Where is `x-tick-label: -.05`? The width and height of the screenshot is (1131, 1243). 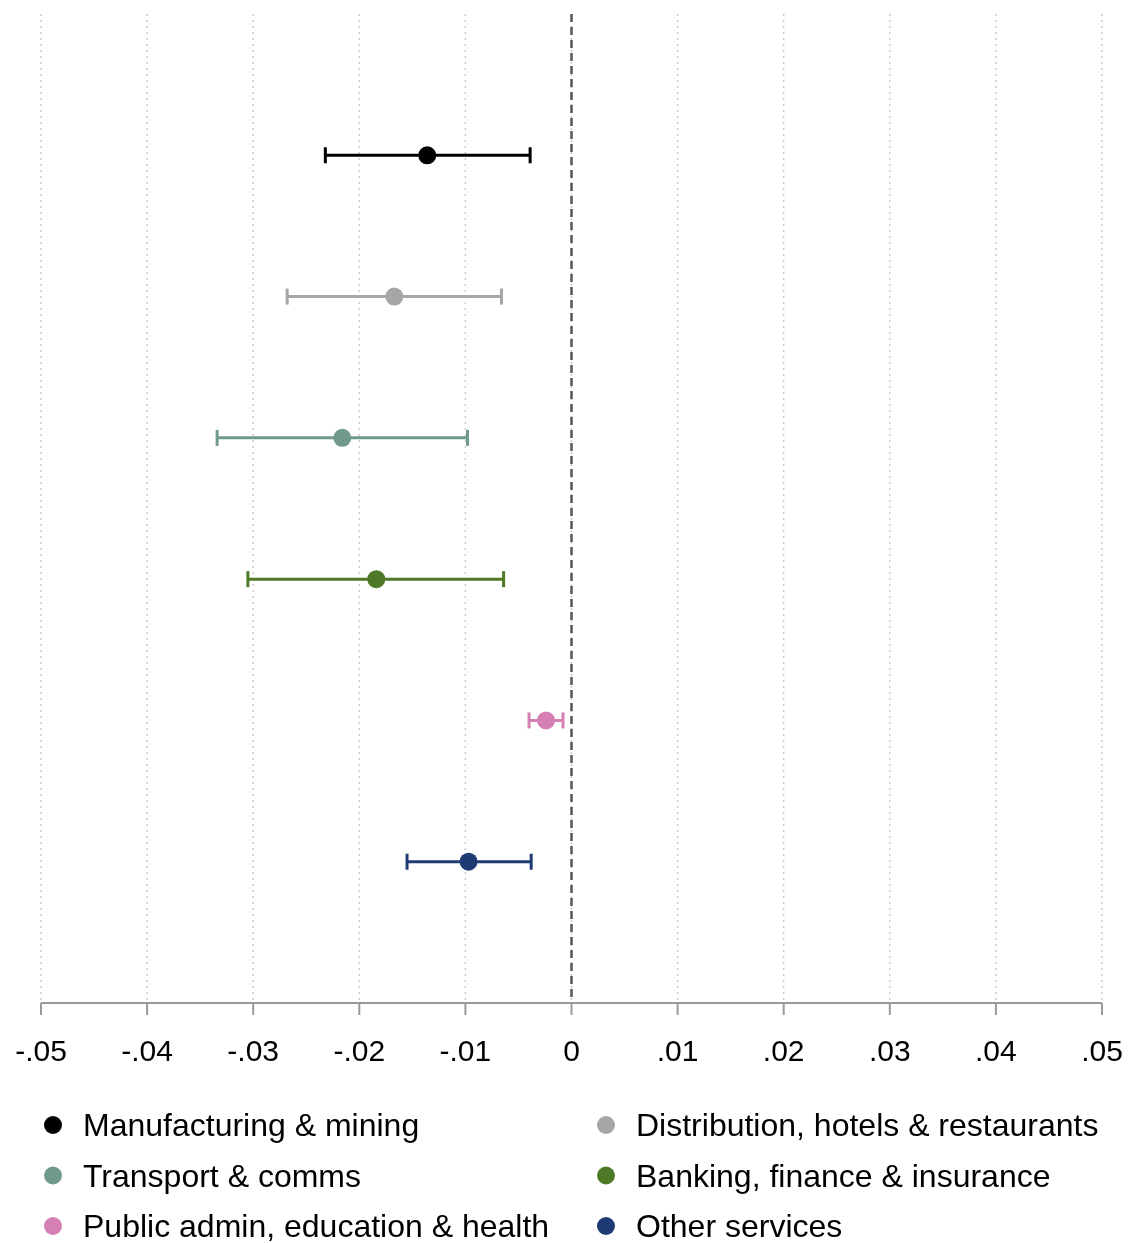 x-tick-label: -.05 is located at coordinates (41, 1050).